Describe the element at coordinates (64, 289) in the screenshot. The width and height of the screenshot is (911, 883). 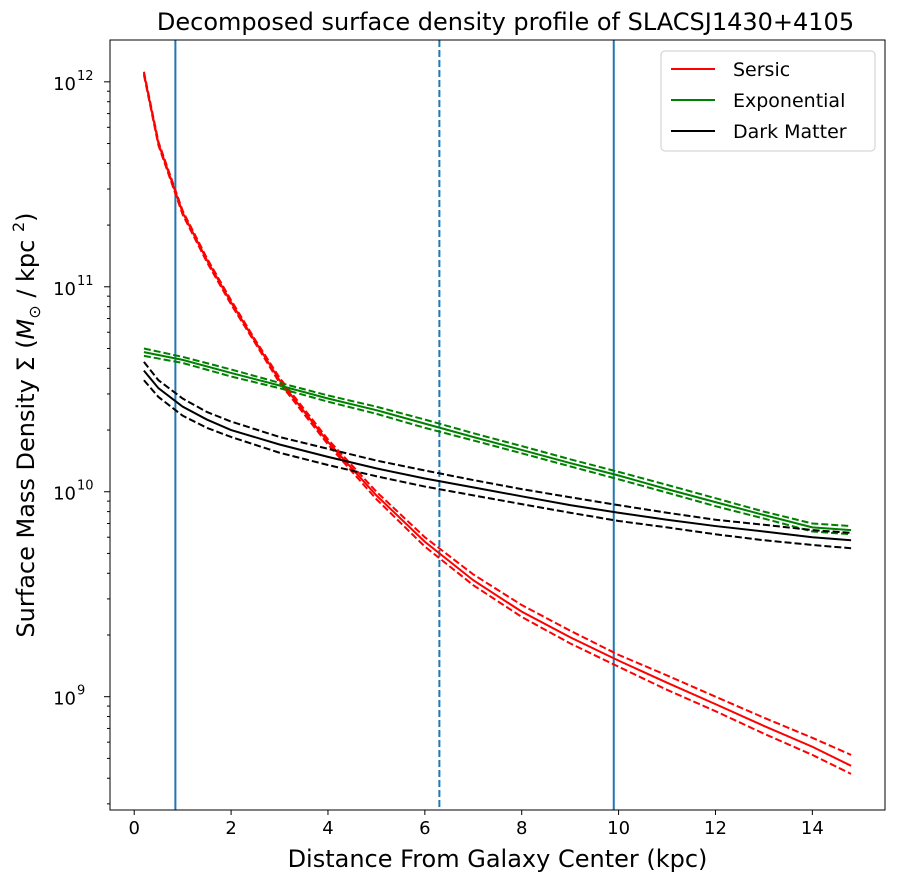
I see `y-tick-label-2: 10` at that location.